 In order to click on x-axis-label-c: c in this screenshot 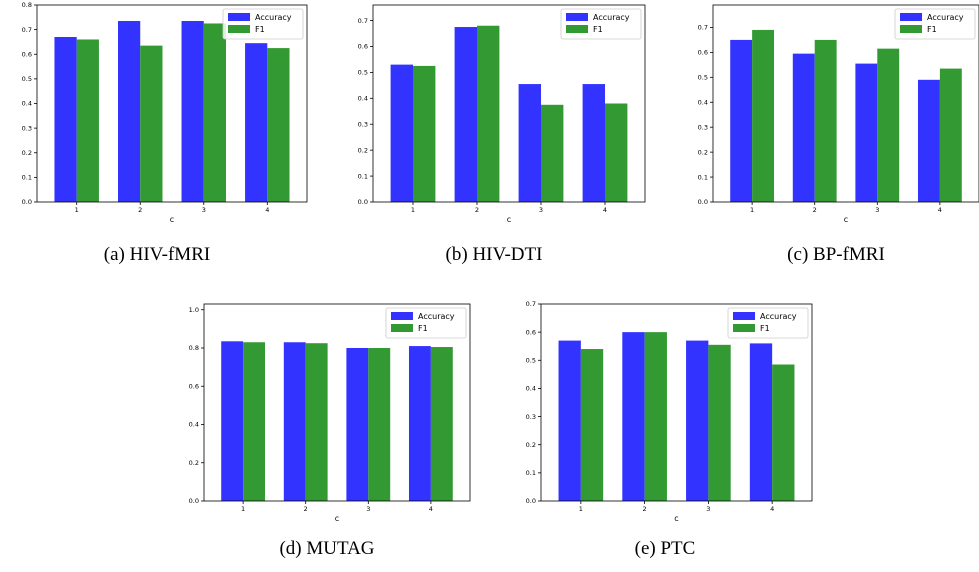, I will do `click(846, 219)`.